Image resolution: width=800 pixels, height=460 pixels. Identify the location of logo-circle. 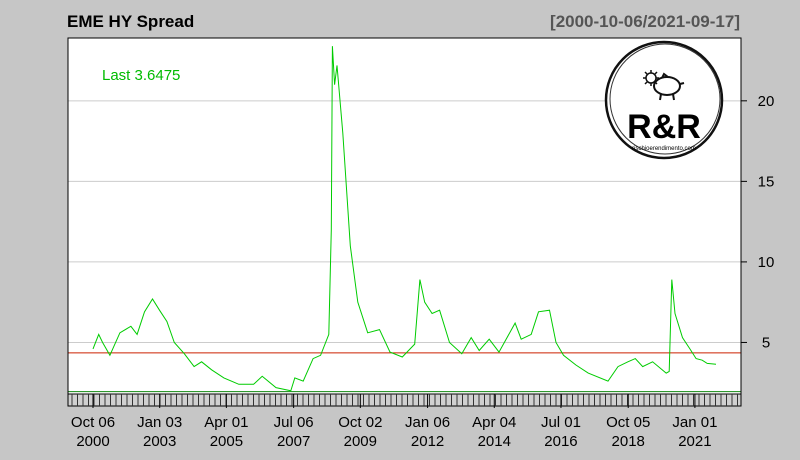
(664, 100).